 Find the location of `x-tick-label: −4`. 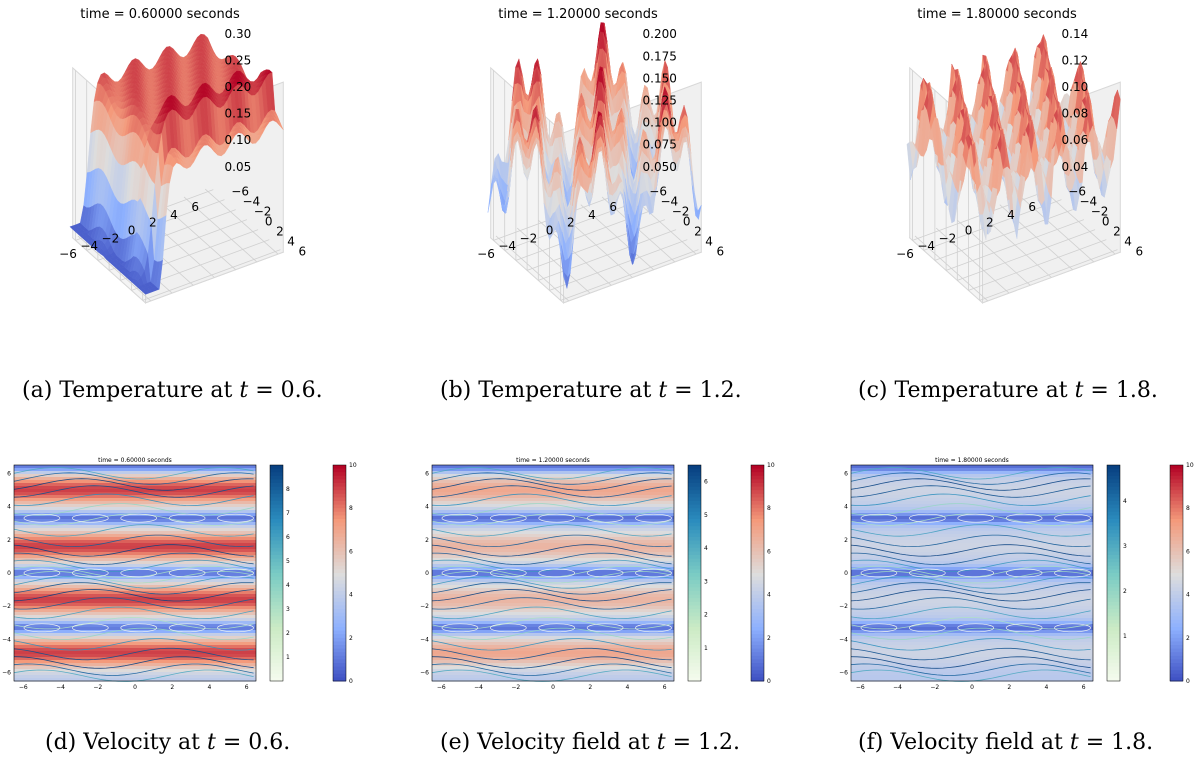

x-tick-label: −4 is located at coordinates (478, 687).